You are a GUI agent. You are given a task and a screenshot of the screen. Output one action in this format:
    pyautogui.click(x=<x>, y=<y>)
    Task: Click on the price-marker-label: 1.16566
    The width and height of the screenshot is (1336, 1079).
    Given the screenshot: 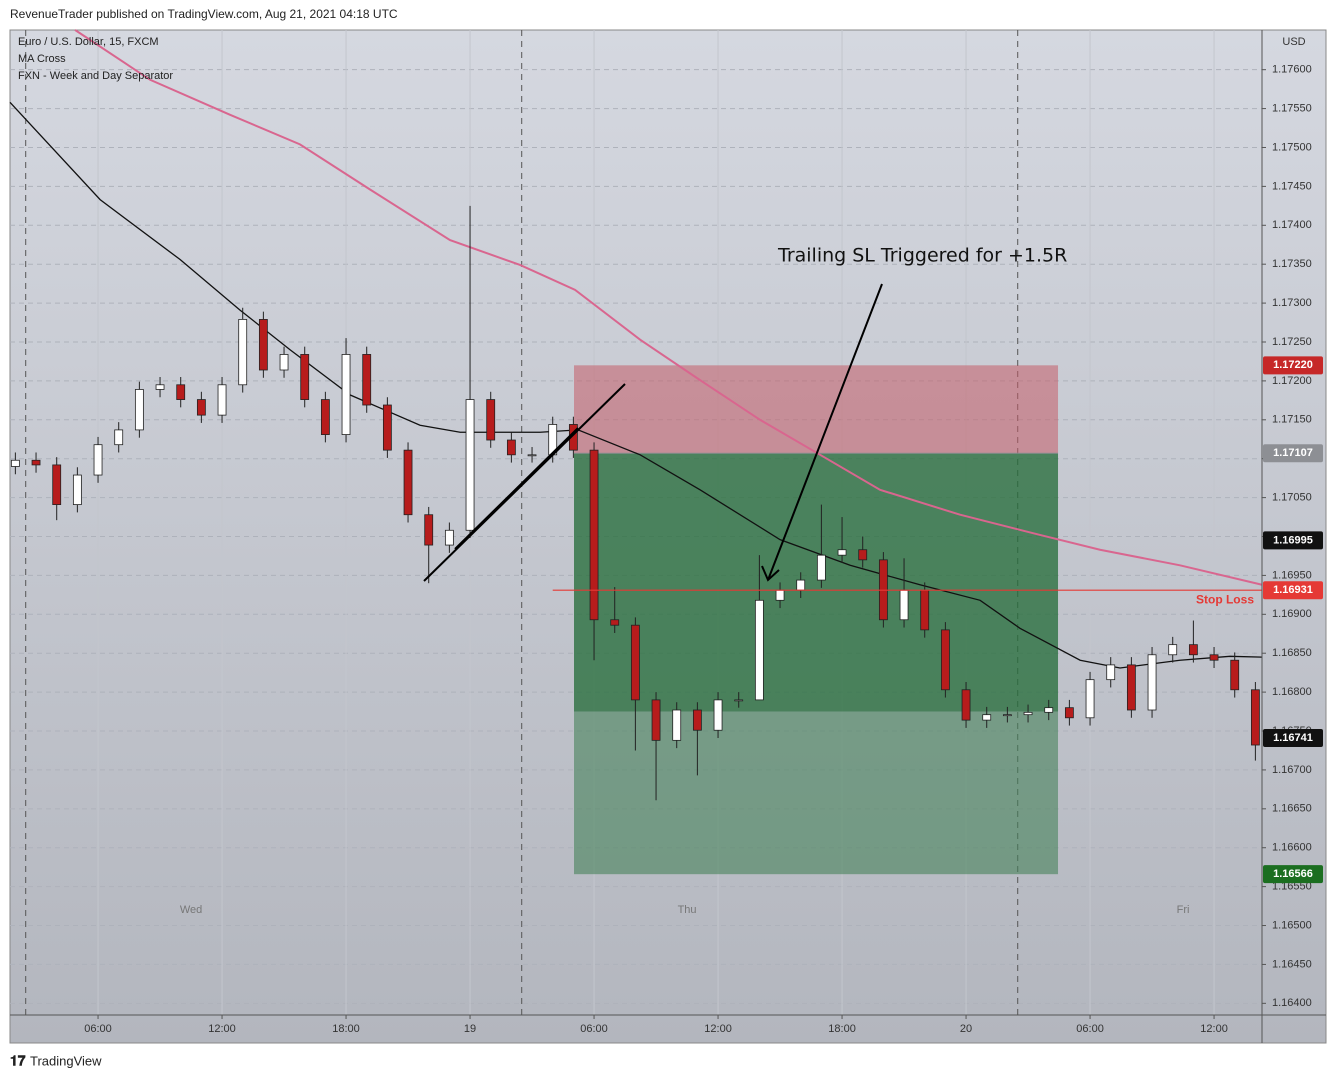 What is the action you would take?
    pyautogui.click(x=1293, y=874)
    